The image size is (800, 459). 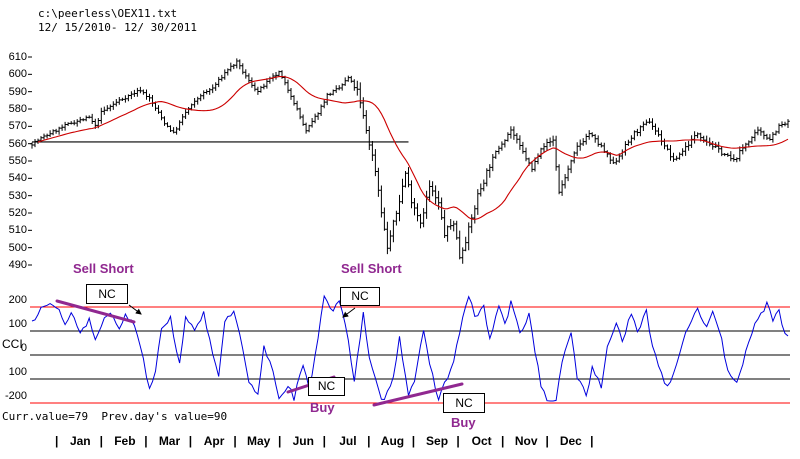 I want to click on price-axis-label: 520, so click(x=17, y=213).